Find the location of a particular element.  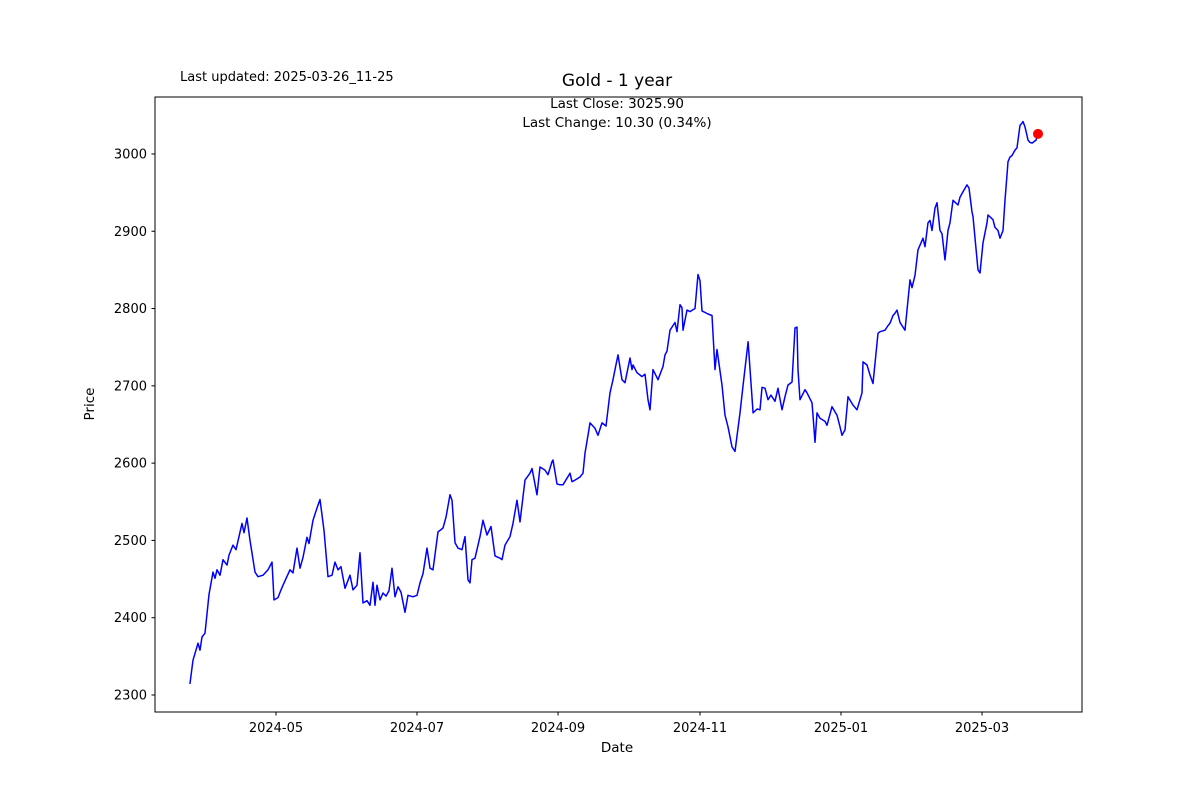

y-tick-label: 2700 is located at coordinates (130, 386).